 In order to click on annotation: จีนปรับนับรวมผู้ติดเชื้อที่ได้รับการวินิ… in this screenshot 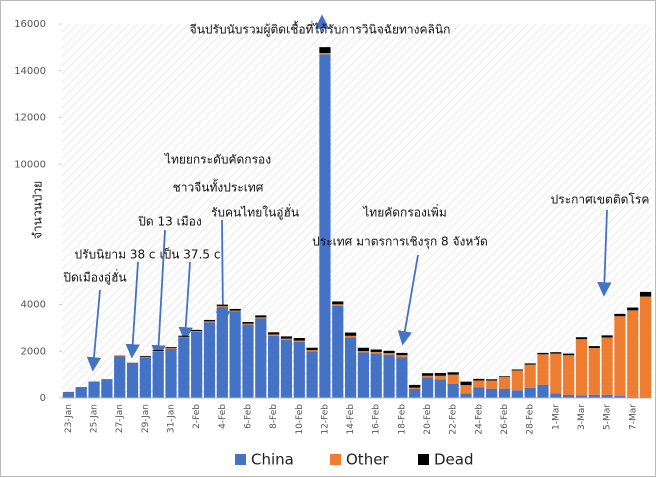, I will do `click(320, 29)`.